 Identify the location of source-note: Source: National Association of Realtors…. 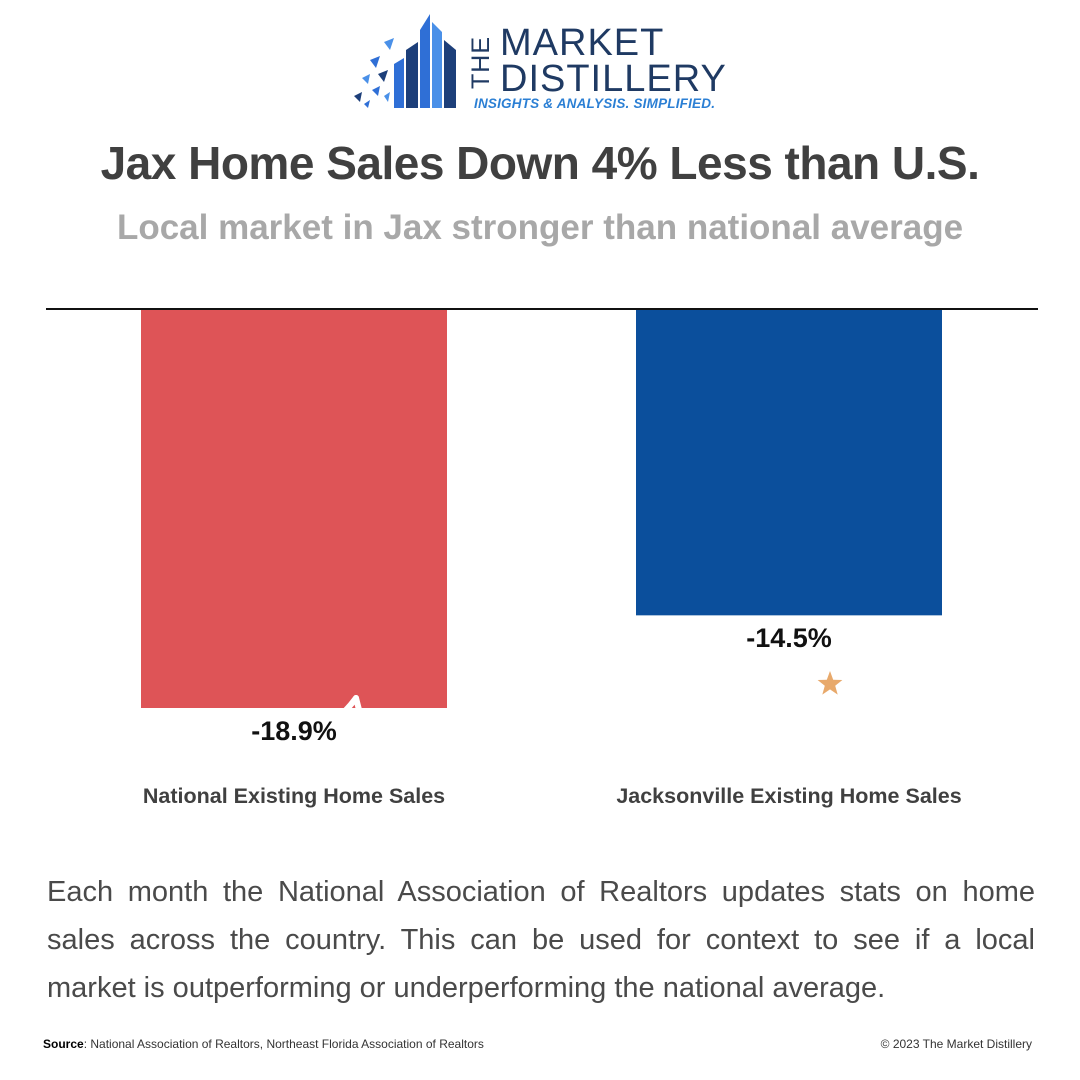
(263, 1044).